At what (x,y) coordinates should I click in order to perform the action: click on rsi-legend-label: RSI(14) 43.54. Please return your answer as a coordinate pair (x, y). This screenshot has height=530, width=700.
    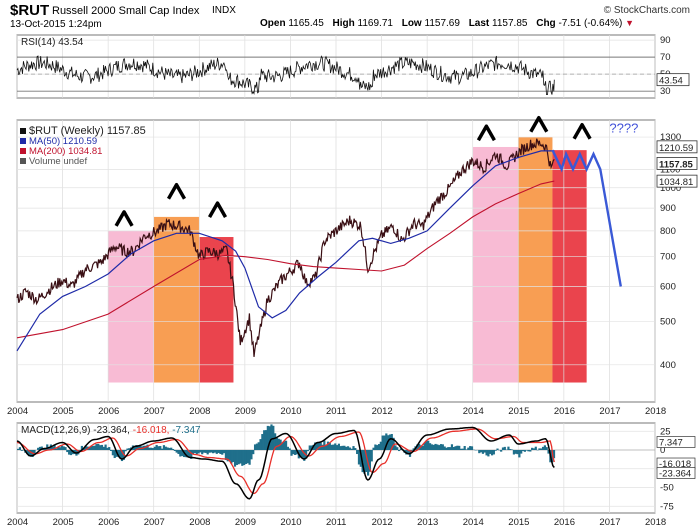
    Looking at the image, I should click on (52, 42).